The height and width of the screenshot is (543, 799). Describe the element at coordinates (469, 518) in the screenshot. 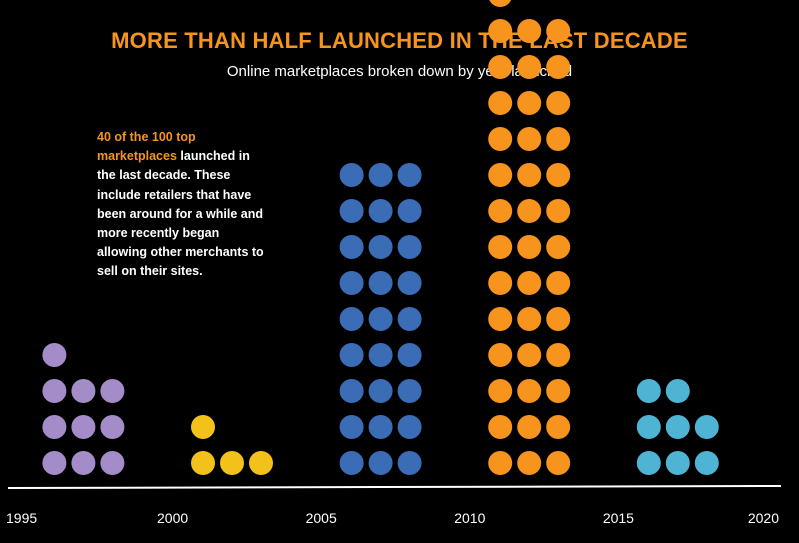

I see `x-tick-label-2010: 2010` at that location.